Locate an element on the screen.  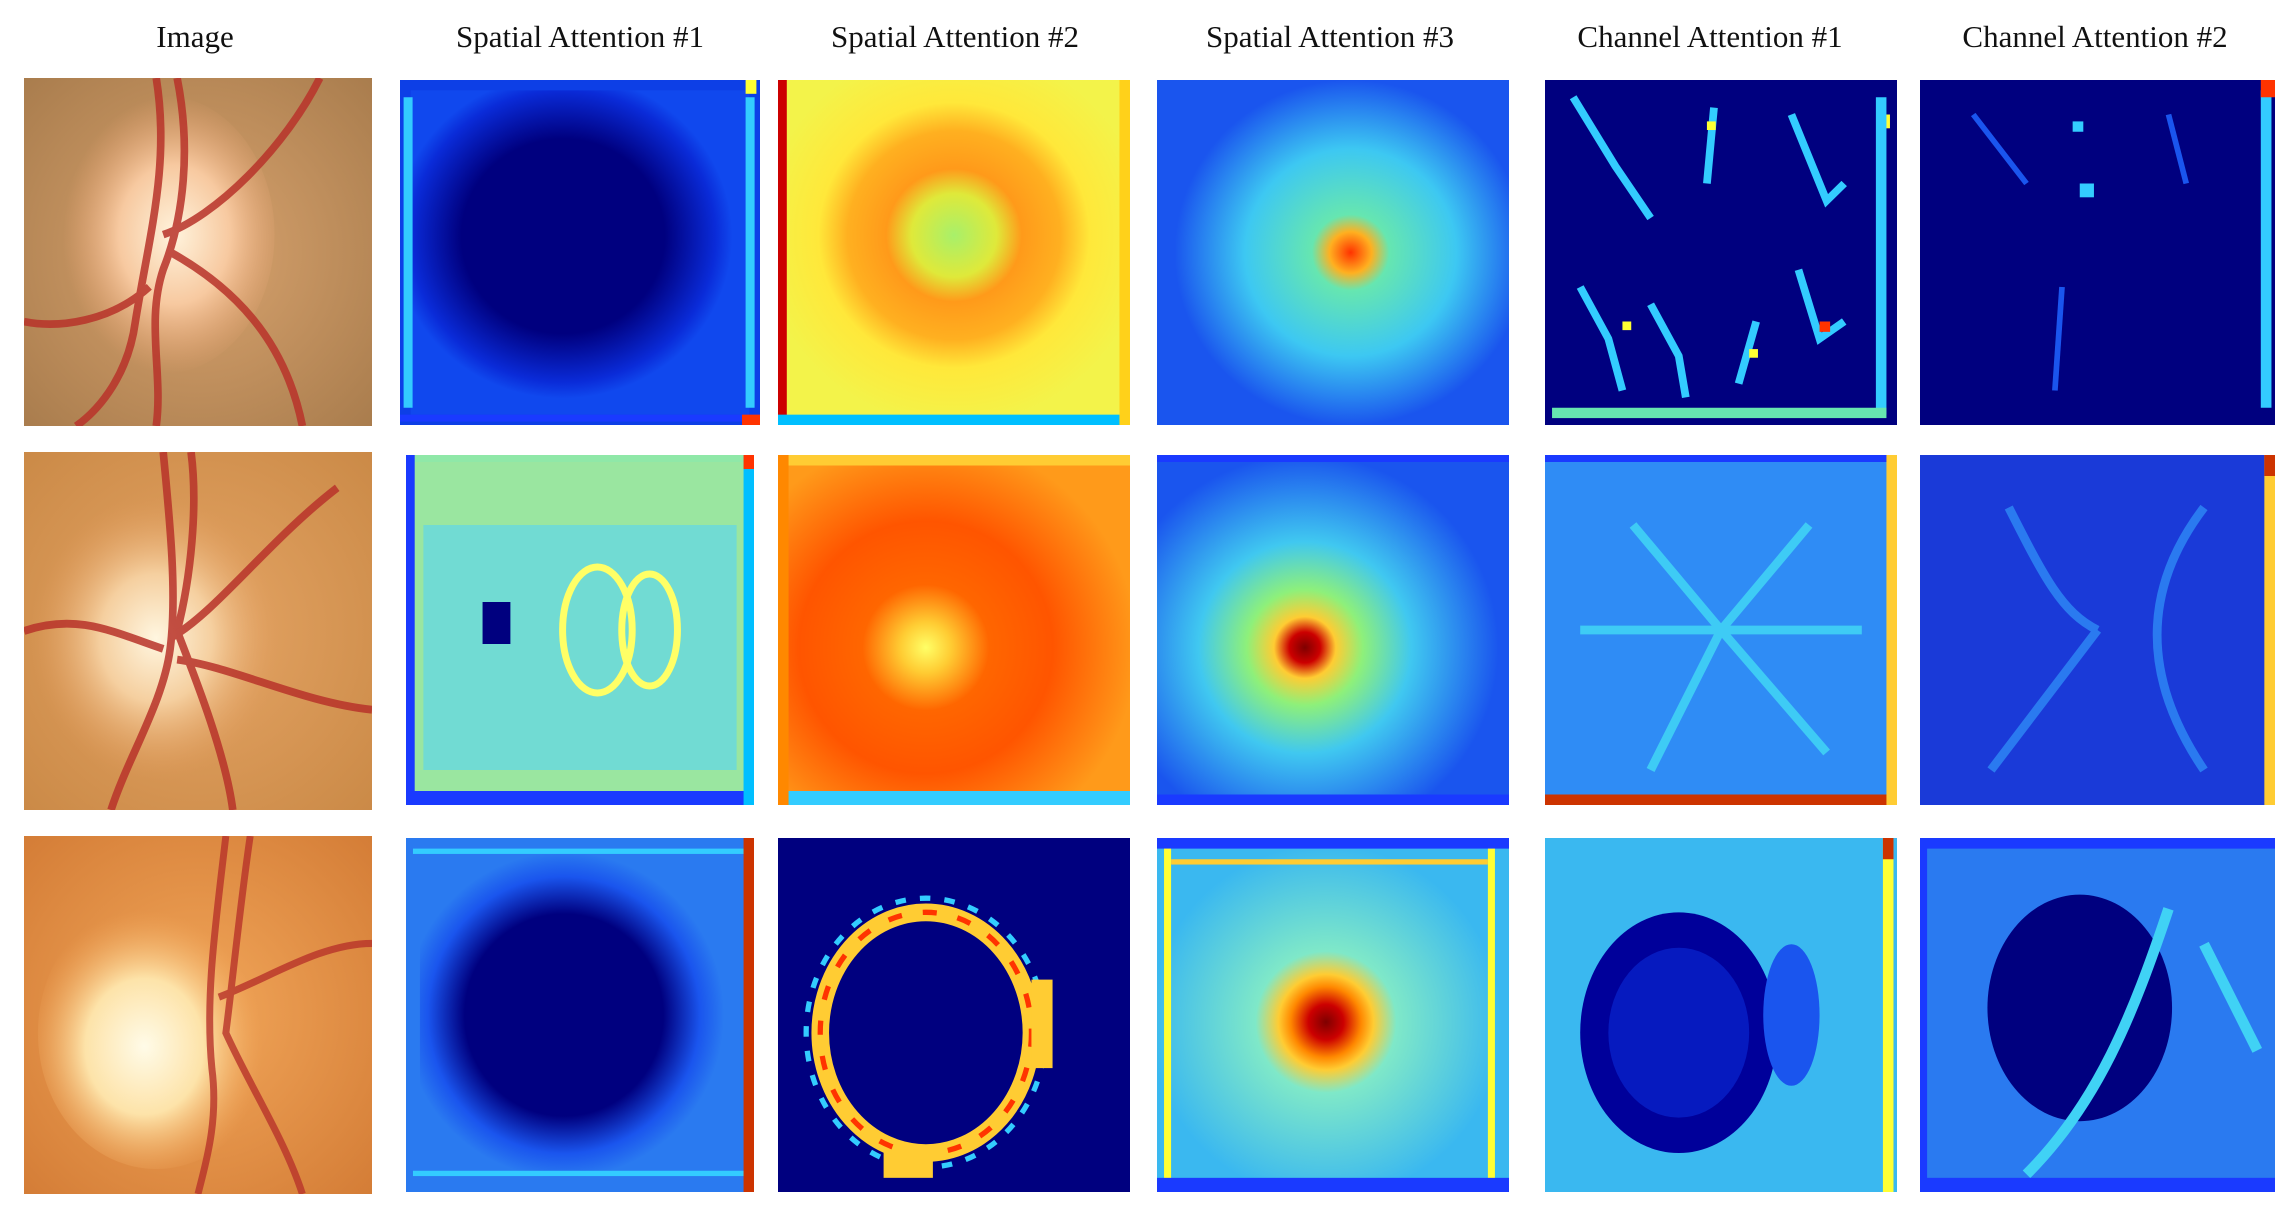
column-header-channel-attention-1: Channel Attention #1 is located at coordinates (1710, 36).